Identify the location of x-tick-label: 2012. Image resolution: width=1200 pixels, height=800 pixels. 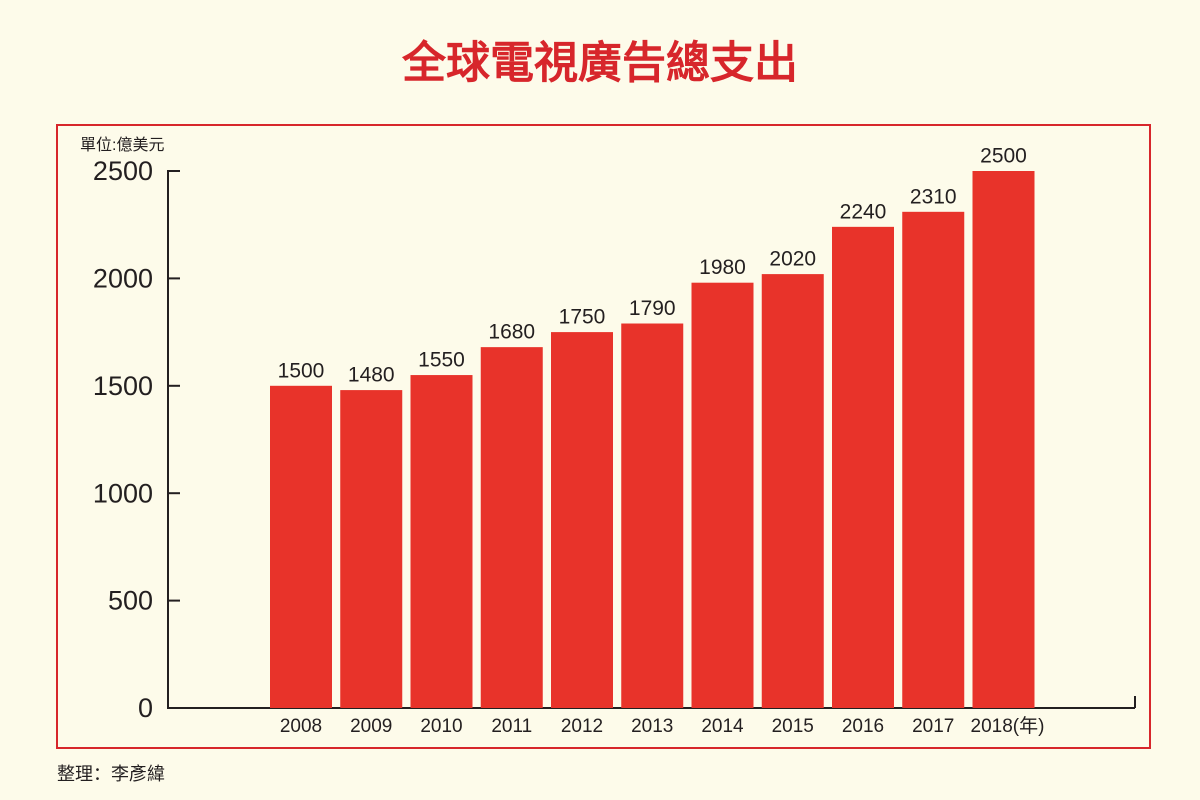
(582, 726).